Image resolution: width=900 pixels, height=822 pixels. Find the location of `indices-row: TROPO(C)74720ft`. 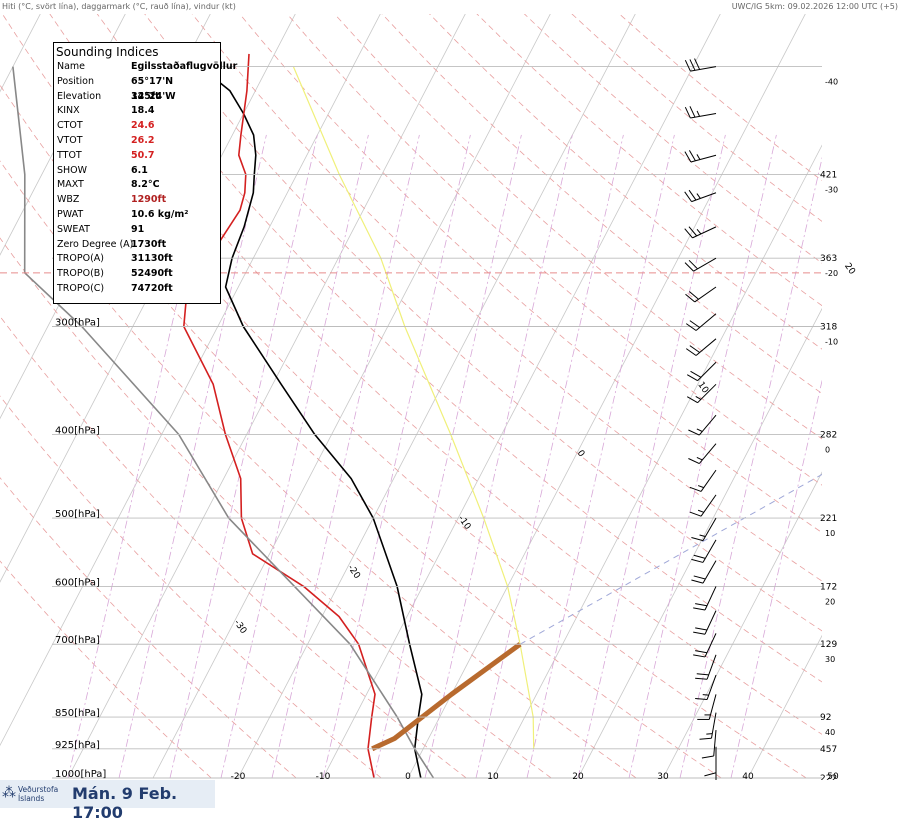

indices-row: TROPO(C)74720ft is located at coordinates (137, 289).